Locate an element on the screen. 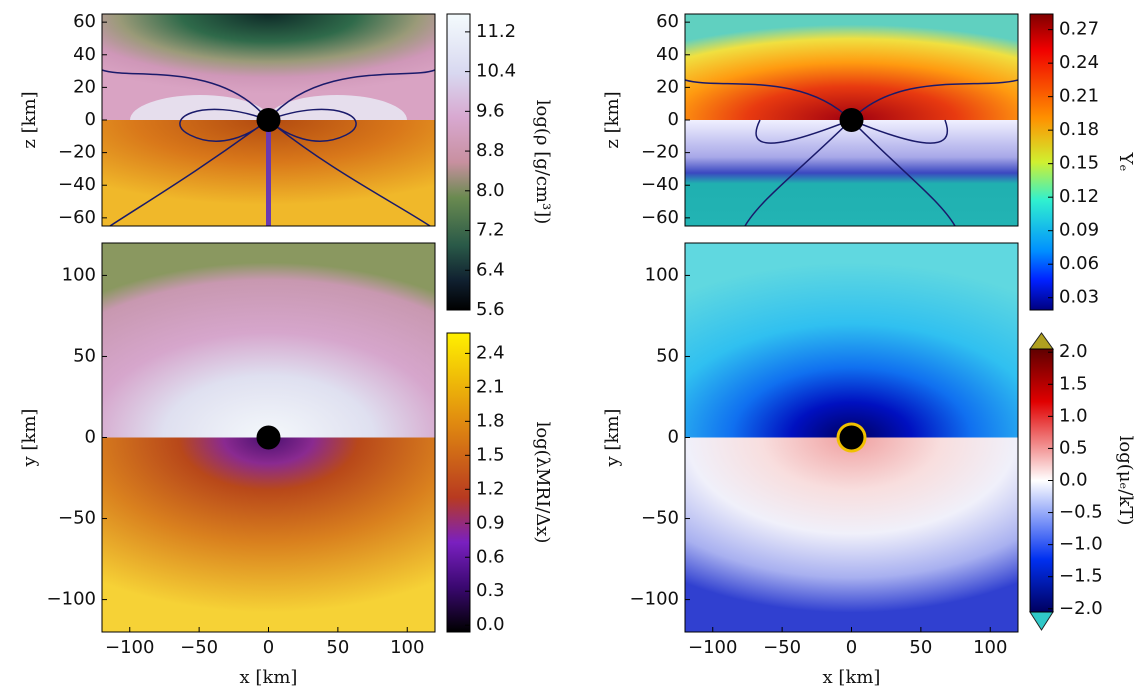 The height and width of the screenshot is (693, 1145). colorbar-tick-label: −2.0 is located at coordinates (1081, 608).